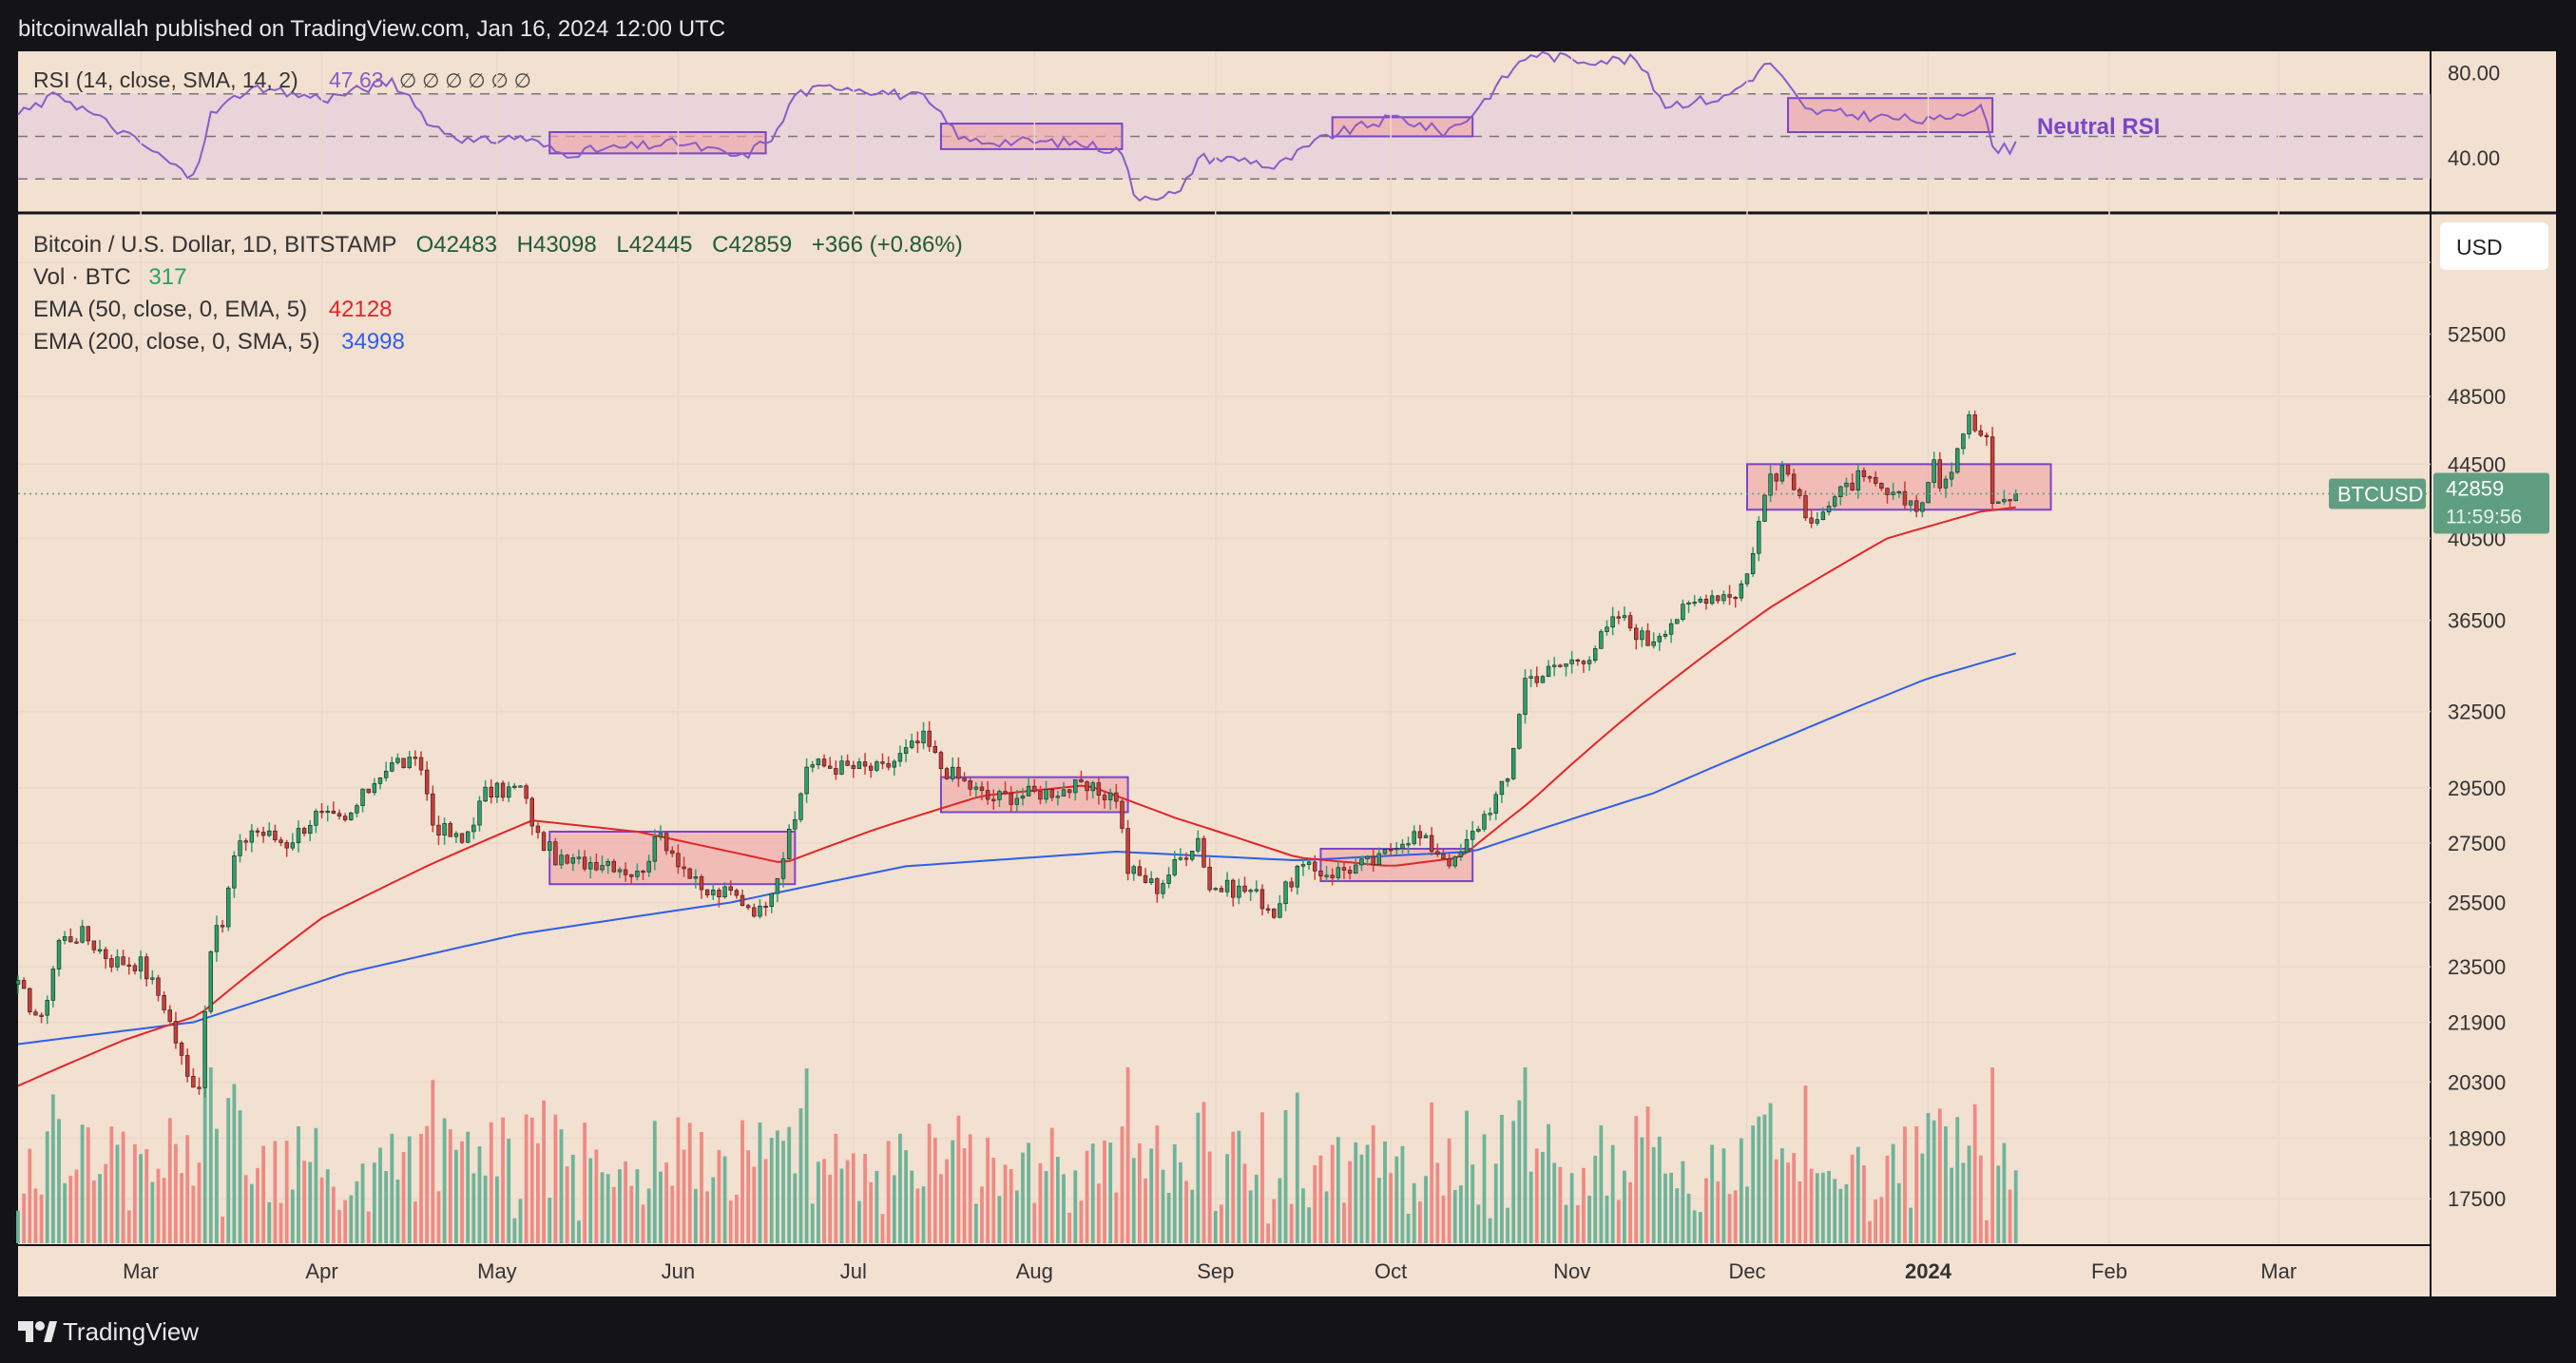 This screenshot has height=1363, width=2576. I want to click on y-axis-tick-label: 17500, so click(2477, 1199).